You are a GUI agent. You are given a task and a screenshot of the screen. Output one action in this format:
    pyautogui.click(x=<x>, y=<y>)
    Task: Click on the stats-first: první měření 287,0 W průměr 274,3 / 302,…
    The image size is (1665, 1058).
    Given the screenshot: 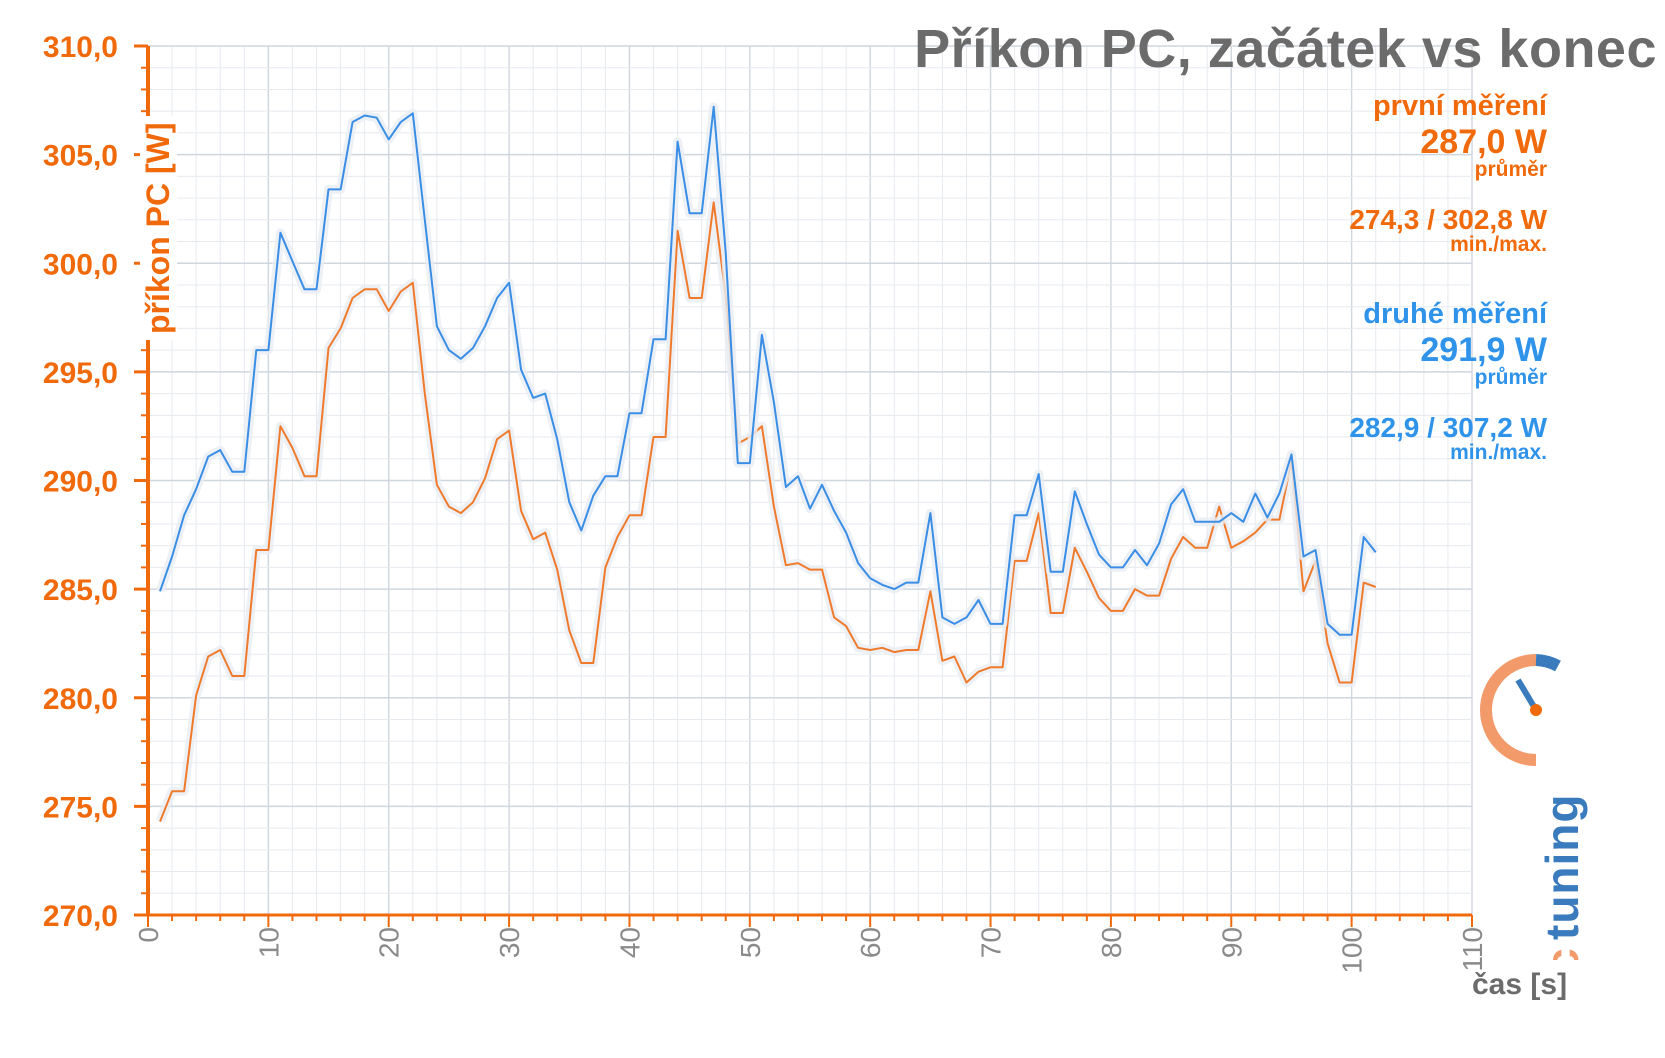 What is the action you would take?
    pyautogui.click(x=1448, y=173)
    